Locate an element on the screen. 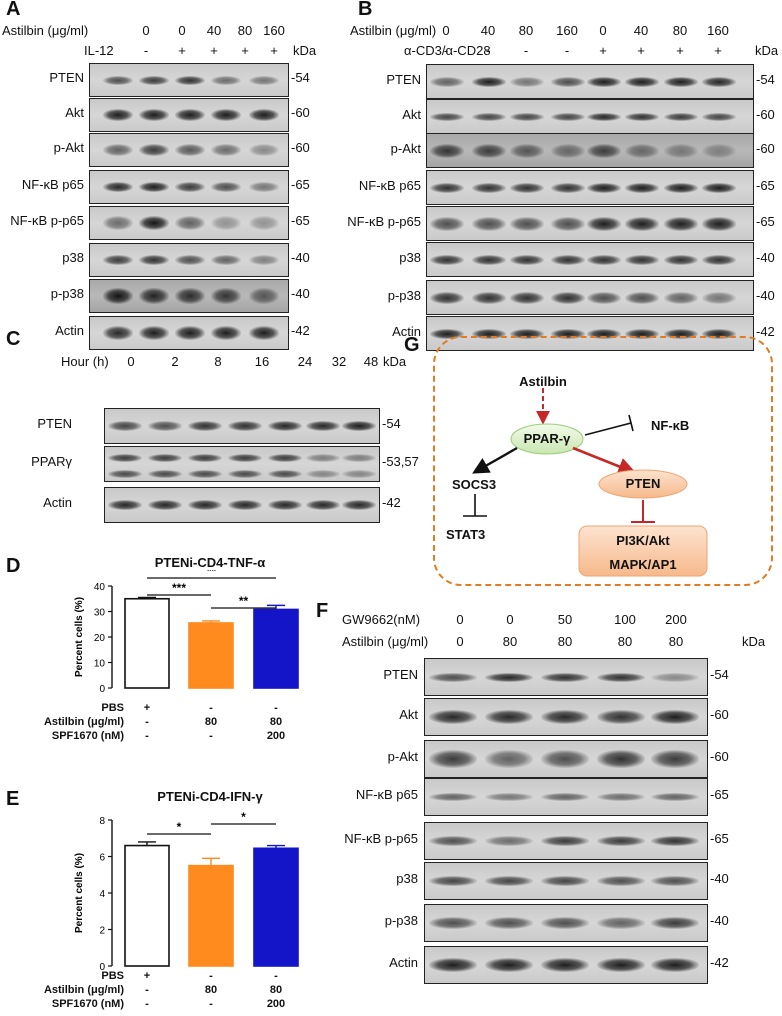  lane-value: 0 is located at coordinates (446, 30).